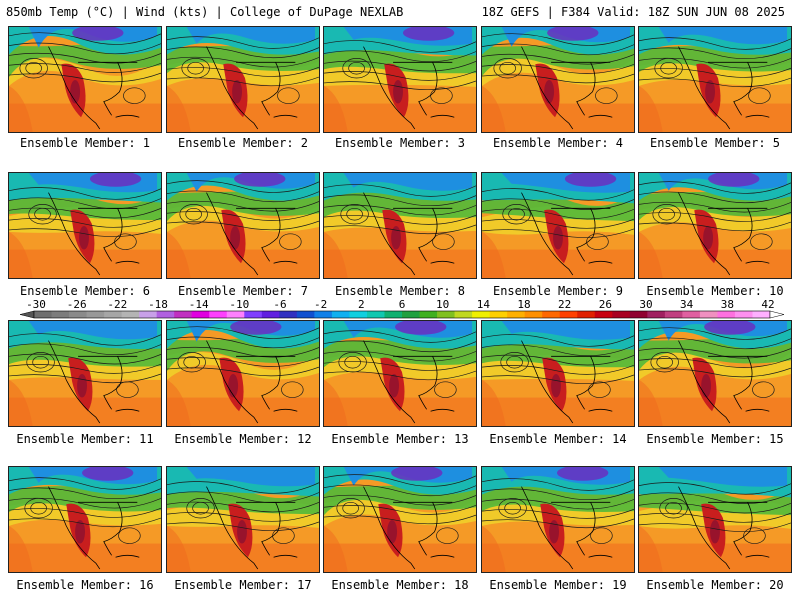 The image size is (800, 600). Describe the element at coordinates (715, 585) in the screenshot. I see `ensemble-member-label: Ensemble Member: 20` at that location.